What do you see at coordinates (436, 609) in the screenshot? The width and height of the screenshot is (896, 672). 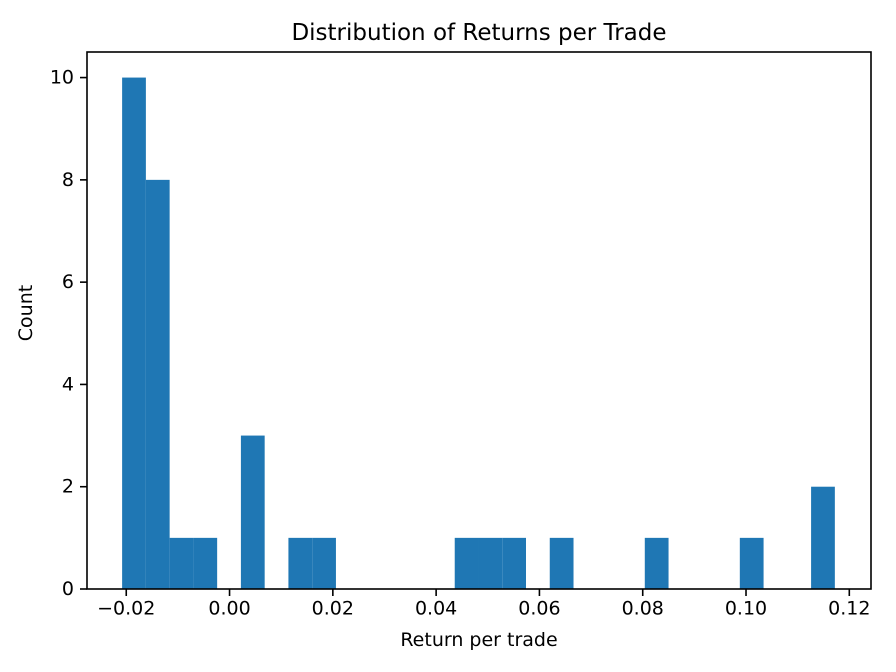 I see `x-tick-label: 0.04` at bounding box center [436, 609].